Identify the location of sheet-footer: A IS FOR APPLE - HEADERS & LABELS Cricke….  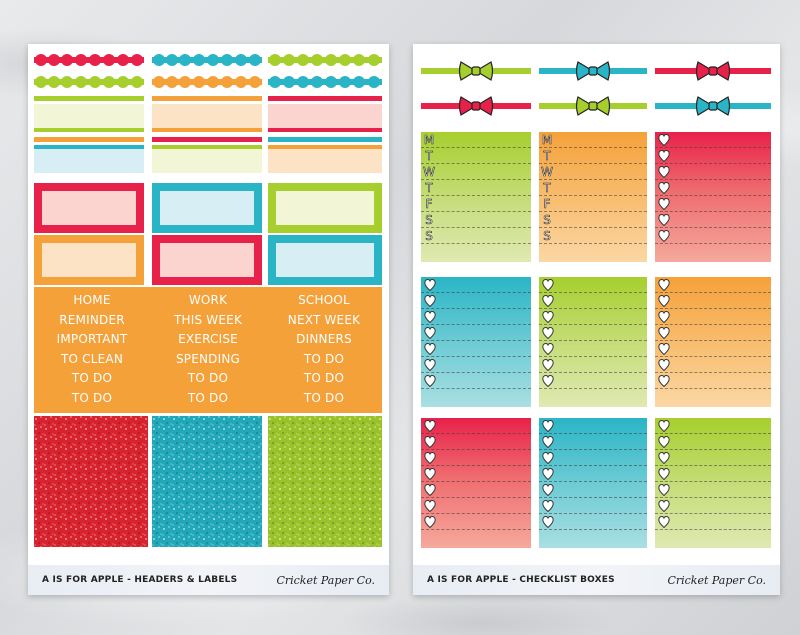
(208, 580).